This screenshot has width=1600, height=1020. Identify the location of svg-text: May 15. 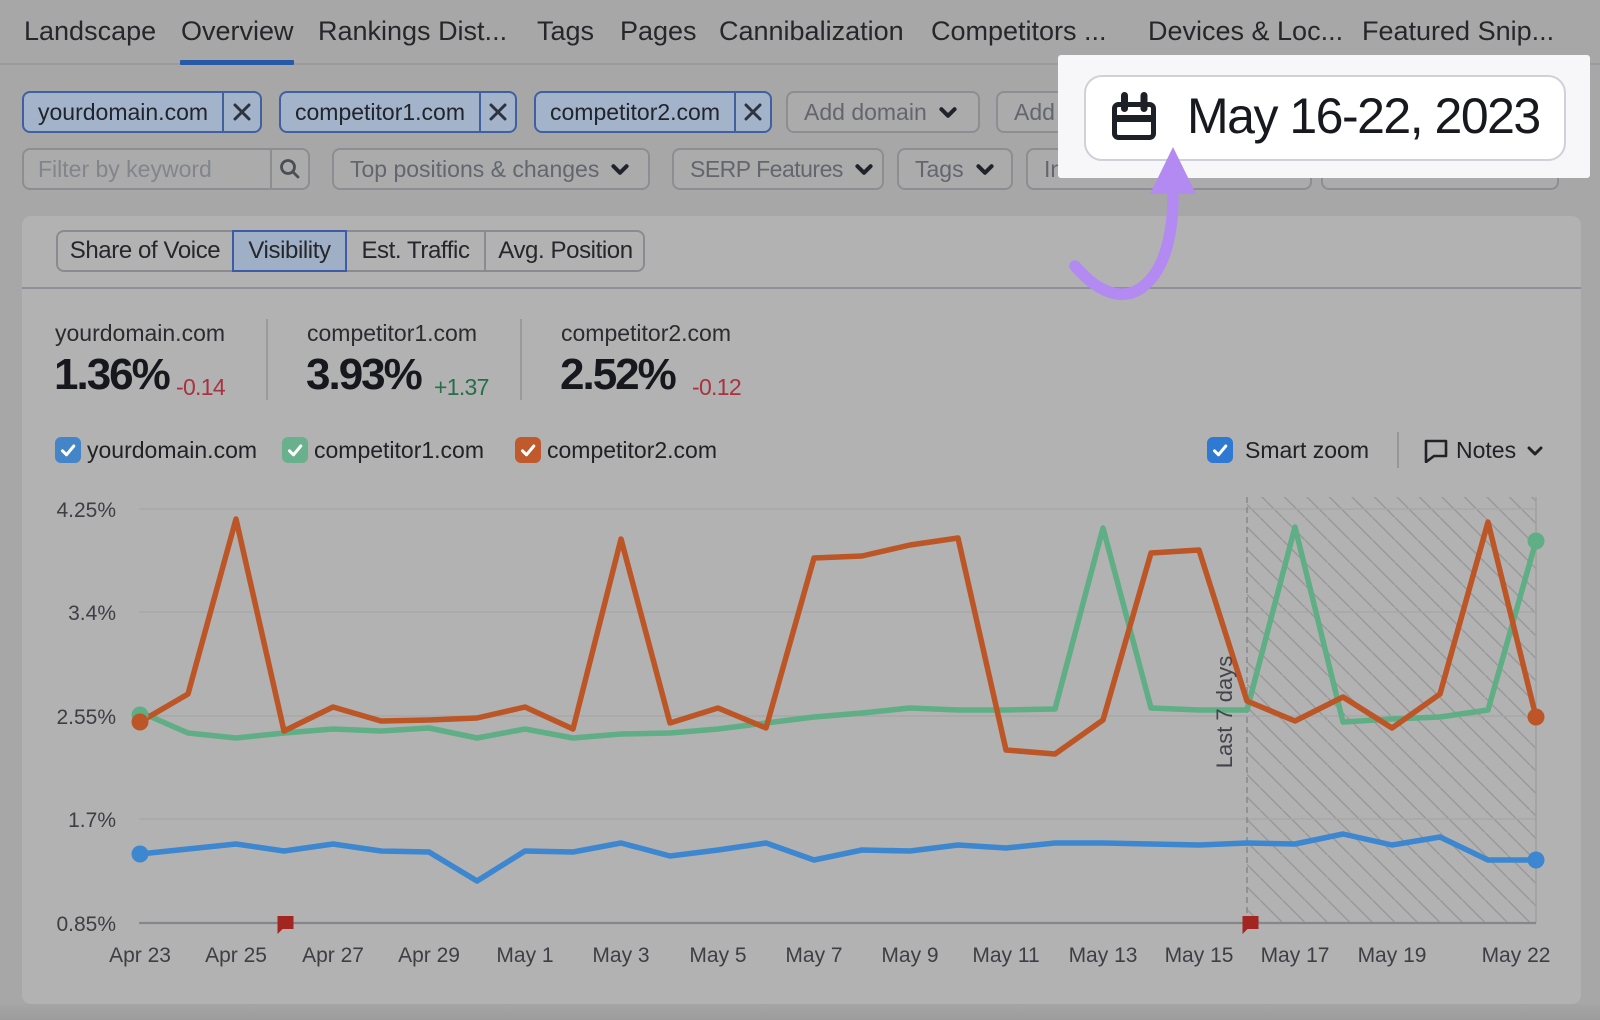
(1199, 955).